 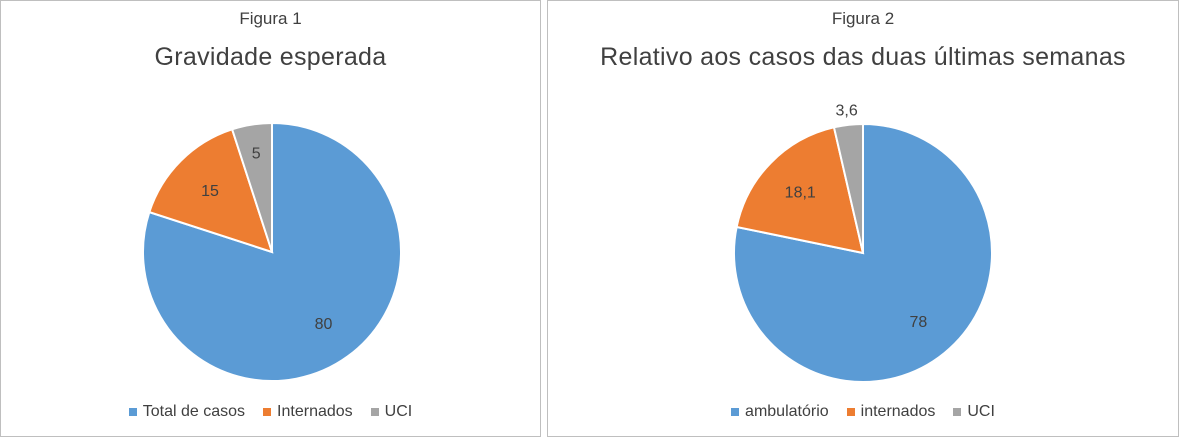 I want to click on legend-item: ambulatório, so click(x=780, y=412).